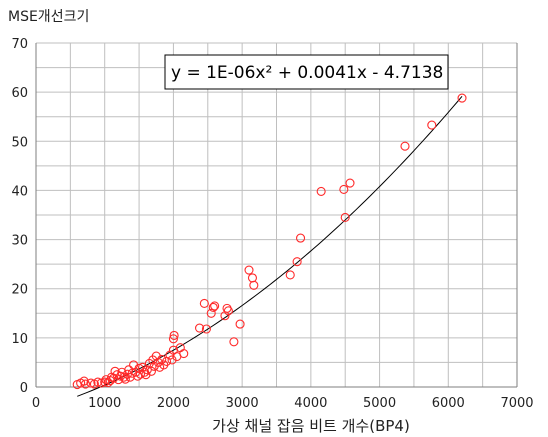 This screenshot has height=437, width=548. Describe the element at coordinates (19, 142) in the screenshot. I see `y-tick-label: 50` at that location.